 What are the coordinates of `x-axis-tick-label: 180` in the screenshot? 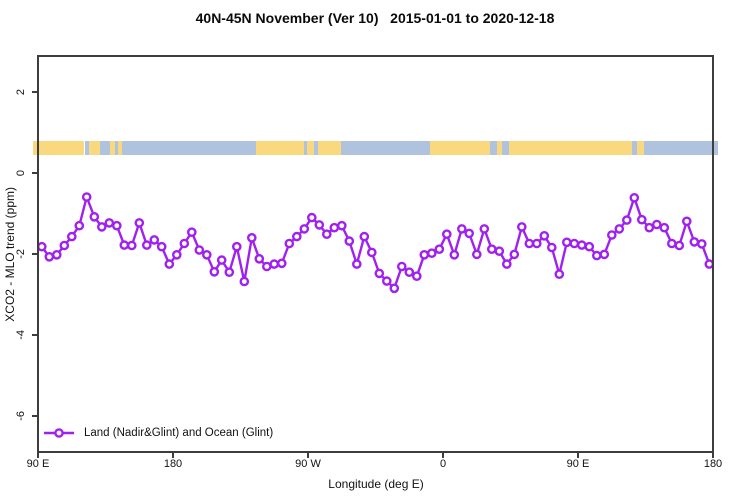 It's located at (173, 464).